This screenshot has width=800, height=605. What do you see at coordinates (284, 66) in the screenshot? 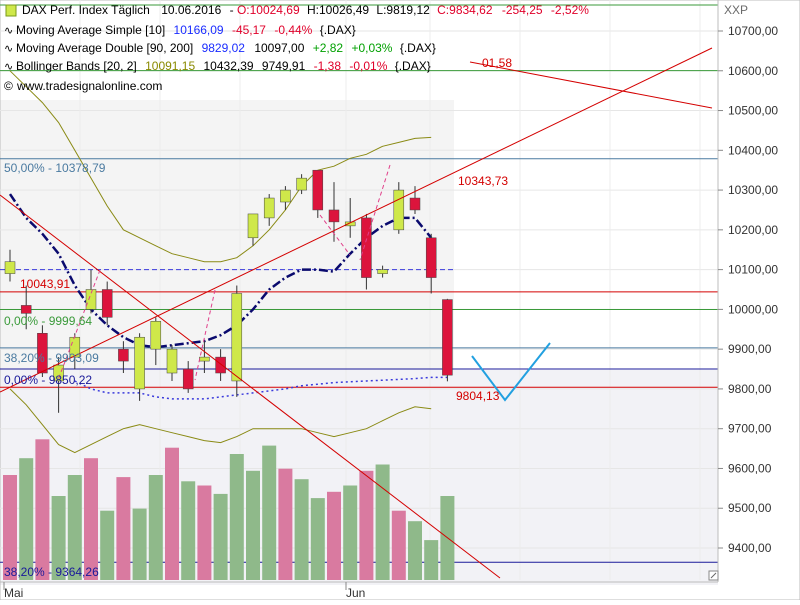
I see `bollinger-value3: 9749,91` at bounding box center [284, 66].